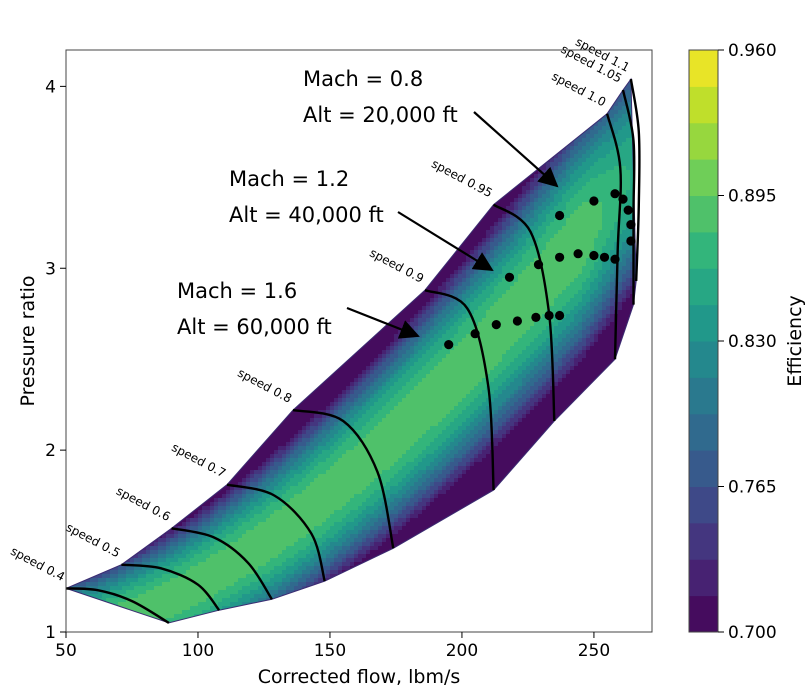  What do you see at coordinates (524, 312) in the screenshot?
I see `speed-line-0.95` at bounding box center [524, 312].